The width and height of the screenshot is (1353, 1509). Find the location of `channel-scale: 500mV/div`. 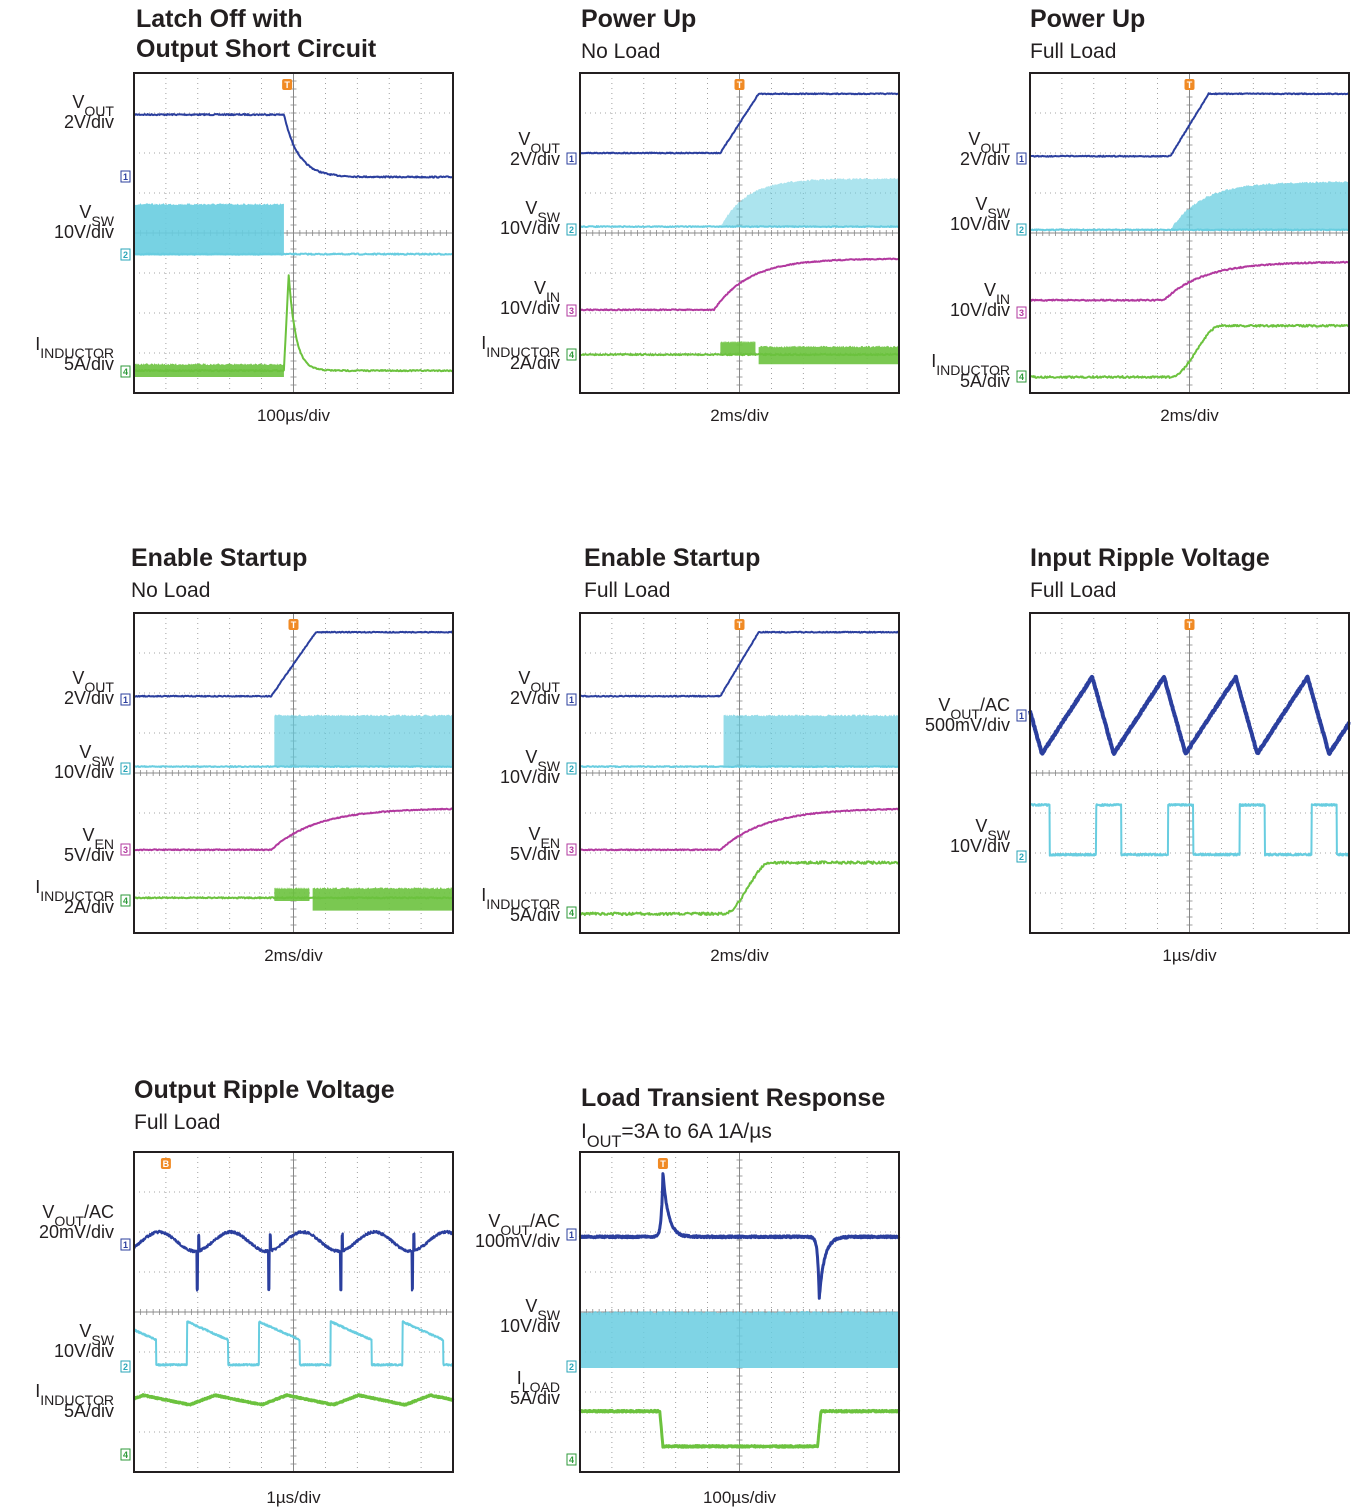

channel-scale: 500mV/div is located at coordinates (967, 725).